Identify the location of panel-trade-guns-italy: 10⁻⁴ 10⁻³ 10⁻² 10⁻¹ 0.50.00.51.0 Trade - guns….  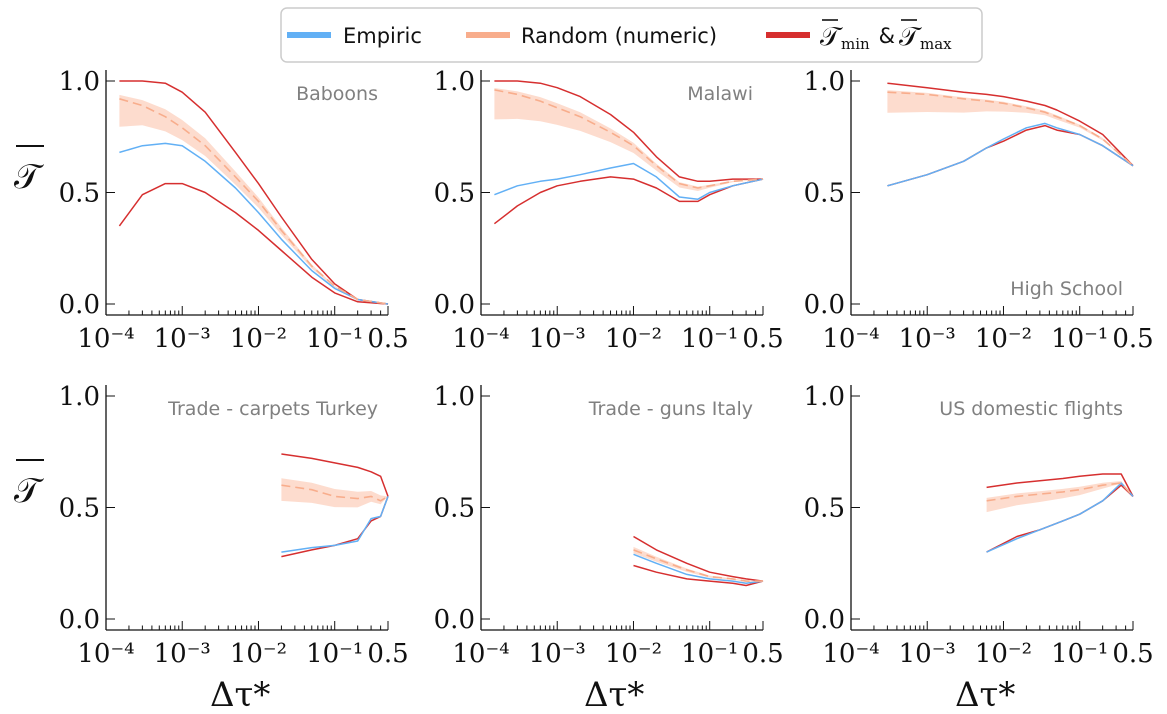
(609, 525).